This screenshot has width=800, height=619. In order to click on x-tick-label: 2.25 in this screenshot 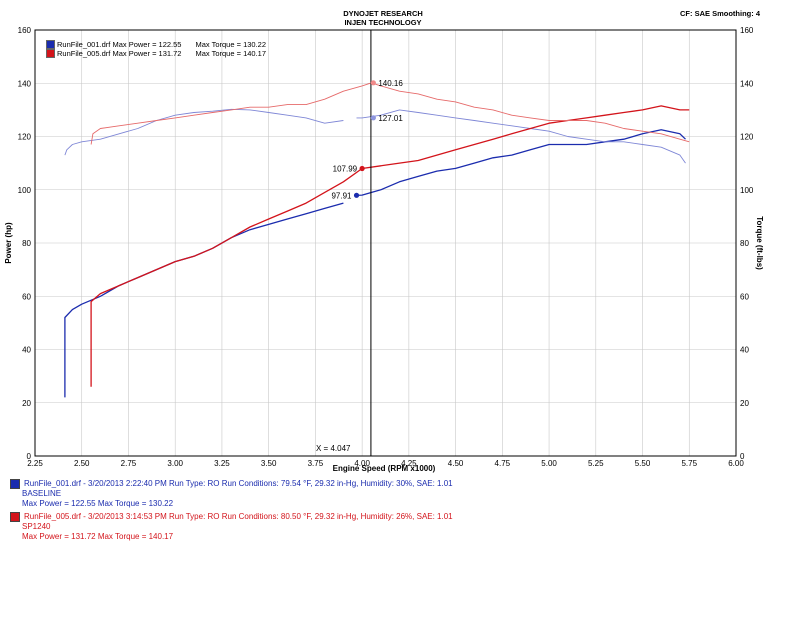, I will do `click(35, 463)`.